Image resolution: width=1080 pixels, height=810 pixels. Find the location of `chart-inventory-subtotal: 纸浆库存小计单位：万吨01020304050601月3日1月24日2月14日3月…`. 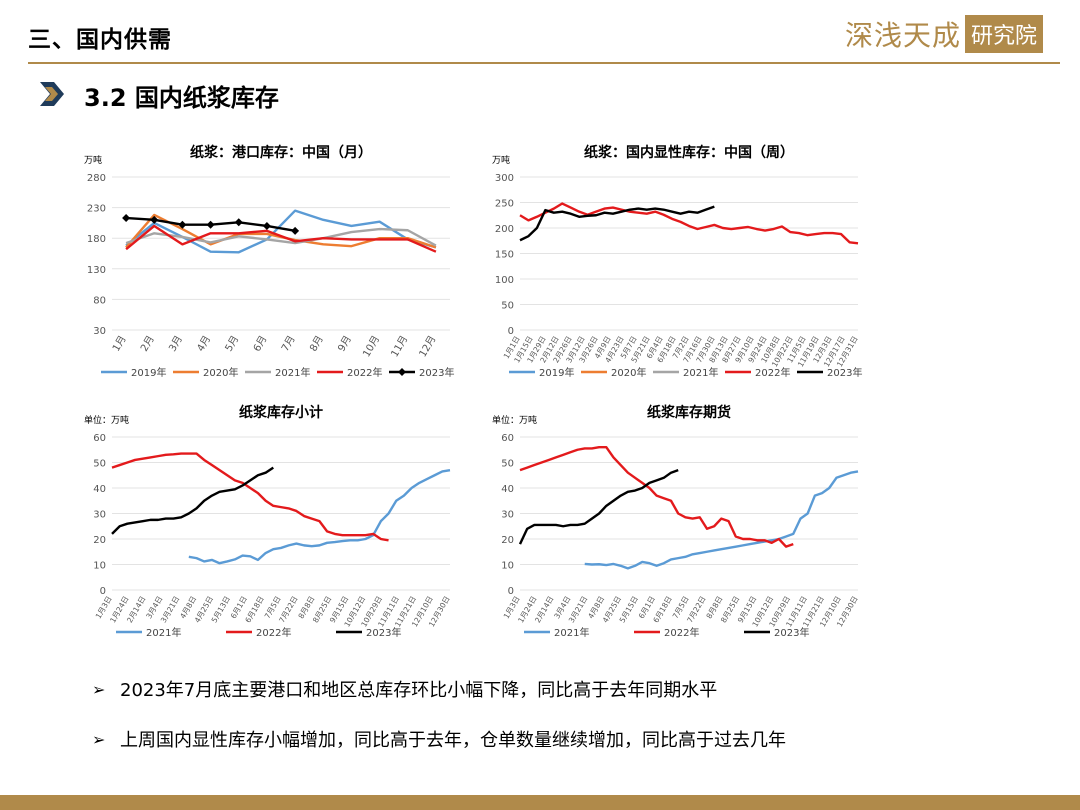

chart-inventory-subtotal: 纸浆库存小计单位：万吨01020304050601月3日1月24日2月14日3月… is located at coordinates (268, 521).